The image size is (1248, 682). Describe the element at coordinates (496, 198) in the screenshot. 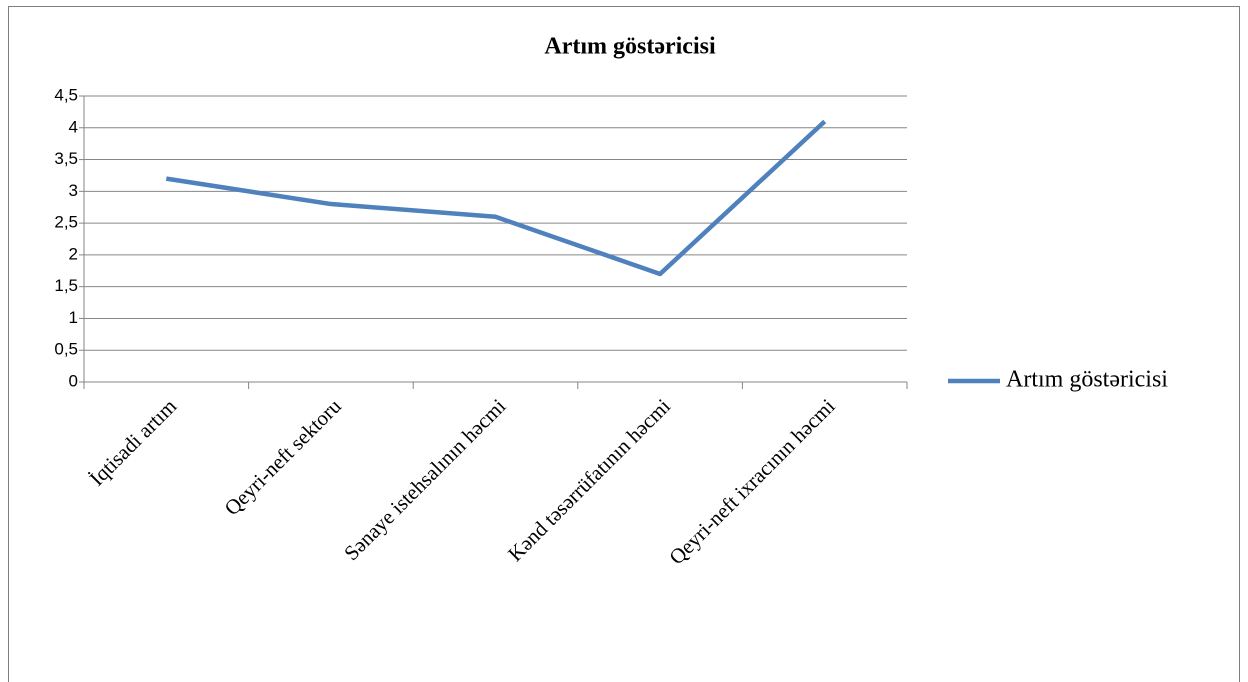

I see `line-series` at that location.